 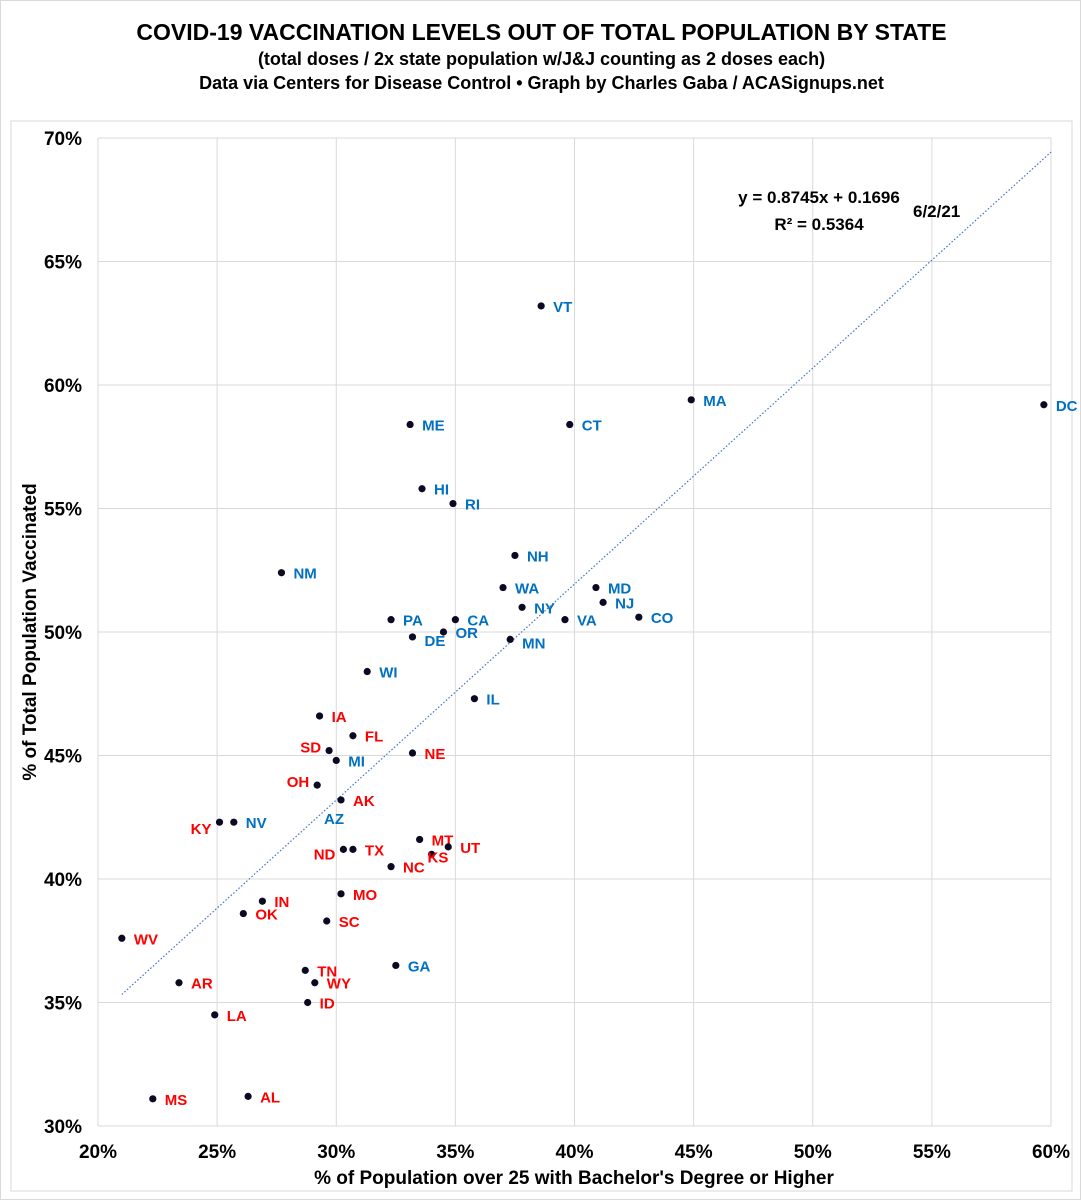 I want to click on y-tick-label: 55%, so click(x=63, y=510).